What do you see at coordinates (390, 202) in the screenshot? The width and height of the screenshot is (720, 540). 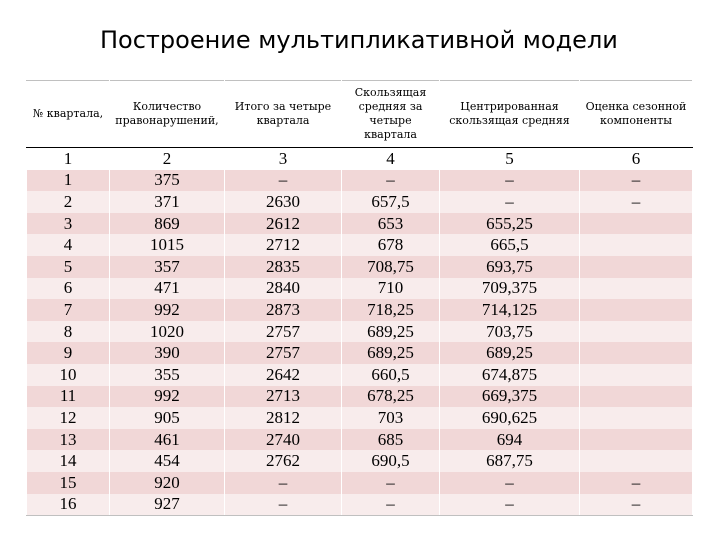 I see `table-cell: 657,5` at bounding box center [390, 202].